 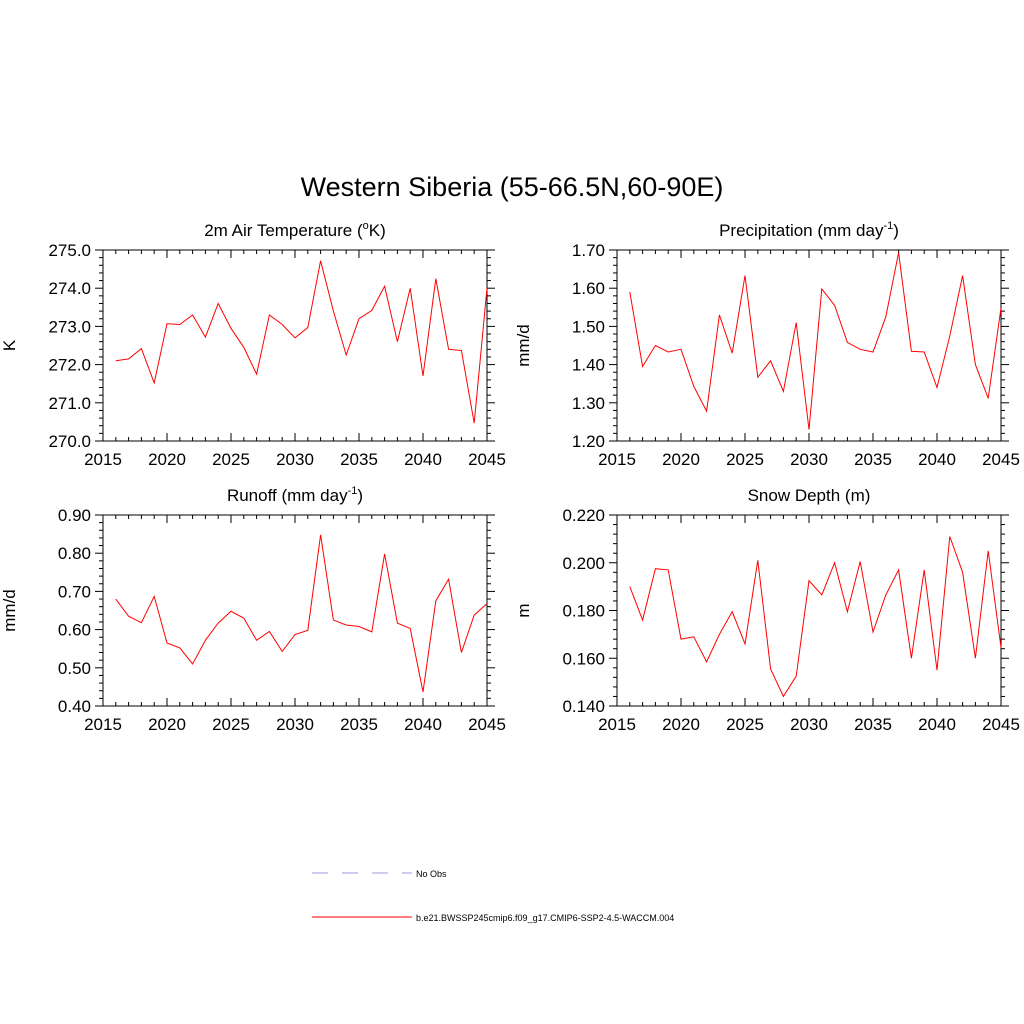 I want to click on y-tick-label: 0.60, so click(x=74, y=630).